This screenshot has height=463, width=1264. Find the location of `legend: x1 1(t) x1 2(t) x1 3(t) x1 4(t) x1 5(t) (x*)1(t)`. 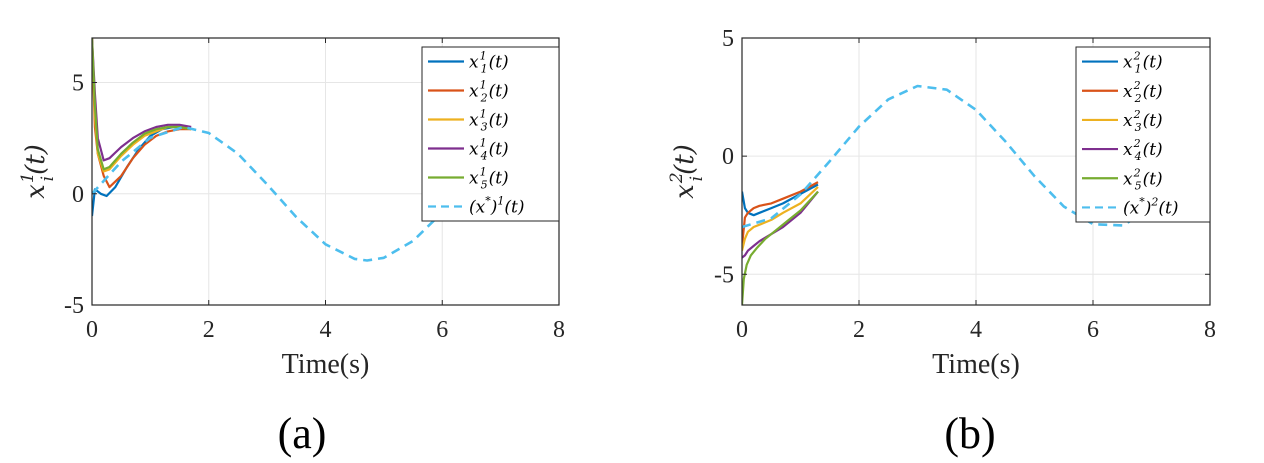

legend: x1 1(t) x1 2(t) x1 3(t) x1 4(t) x1 5(t) (x*)1(t) is located at coordinates (490, 134).